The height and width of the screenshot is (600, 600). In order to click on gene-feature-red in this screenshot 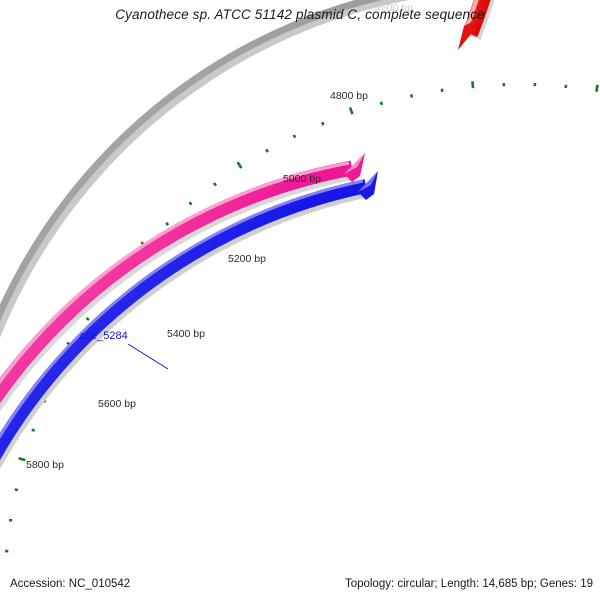, I will do `click(476, 25)`.